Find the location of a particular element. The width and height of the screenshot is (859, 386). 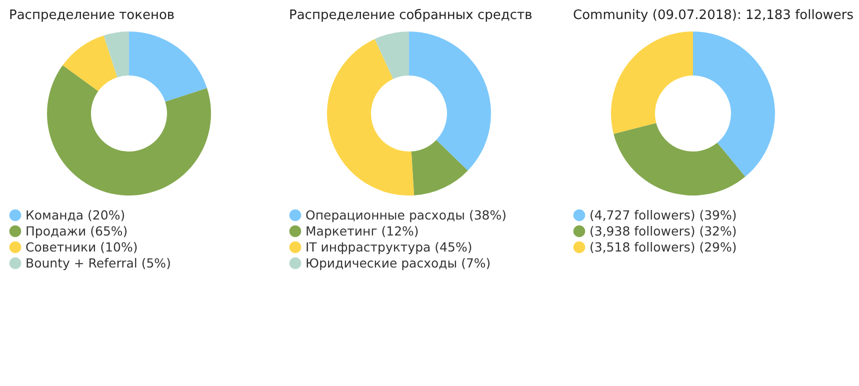

legend-label: Маркетинг (12%) is located at coordinates (362, 230).